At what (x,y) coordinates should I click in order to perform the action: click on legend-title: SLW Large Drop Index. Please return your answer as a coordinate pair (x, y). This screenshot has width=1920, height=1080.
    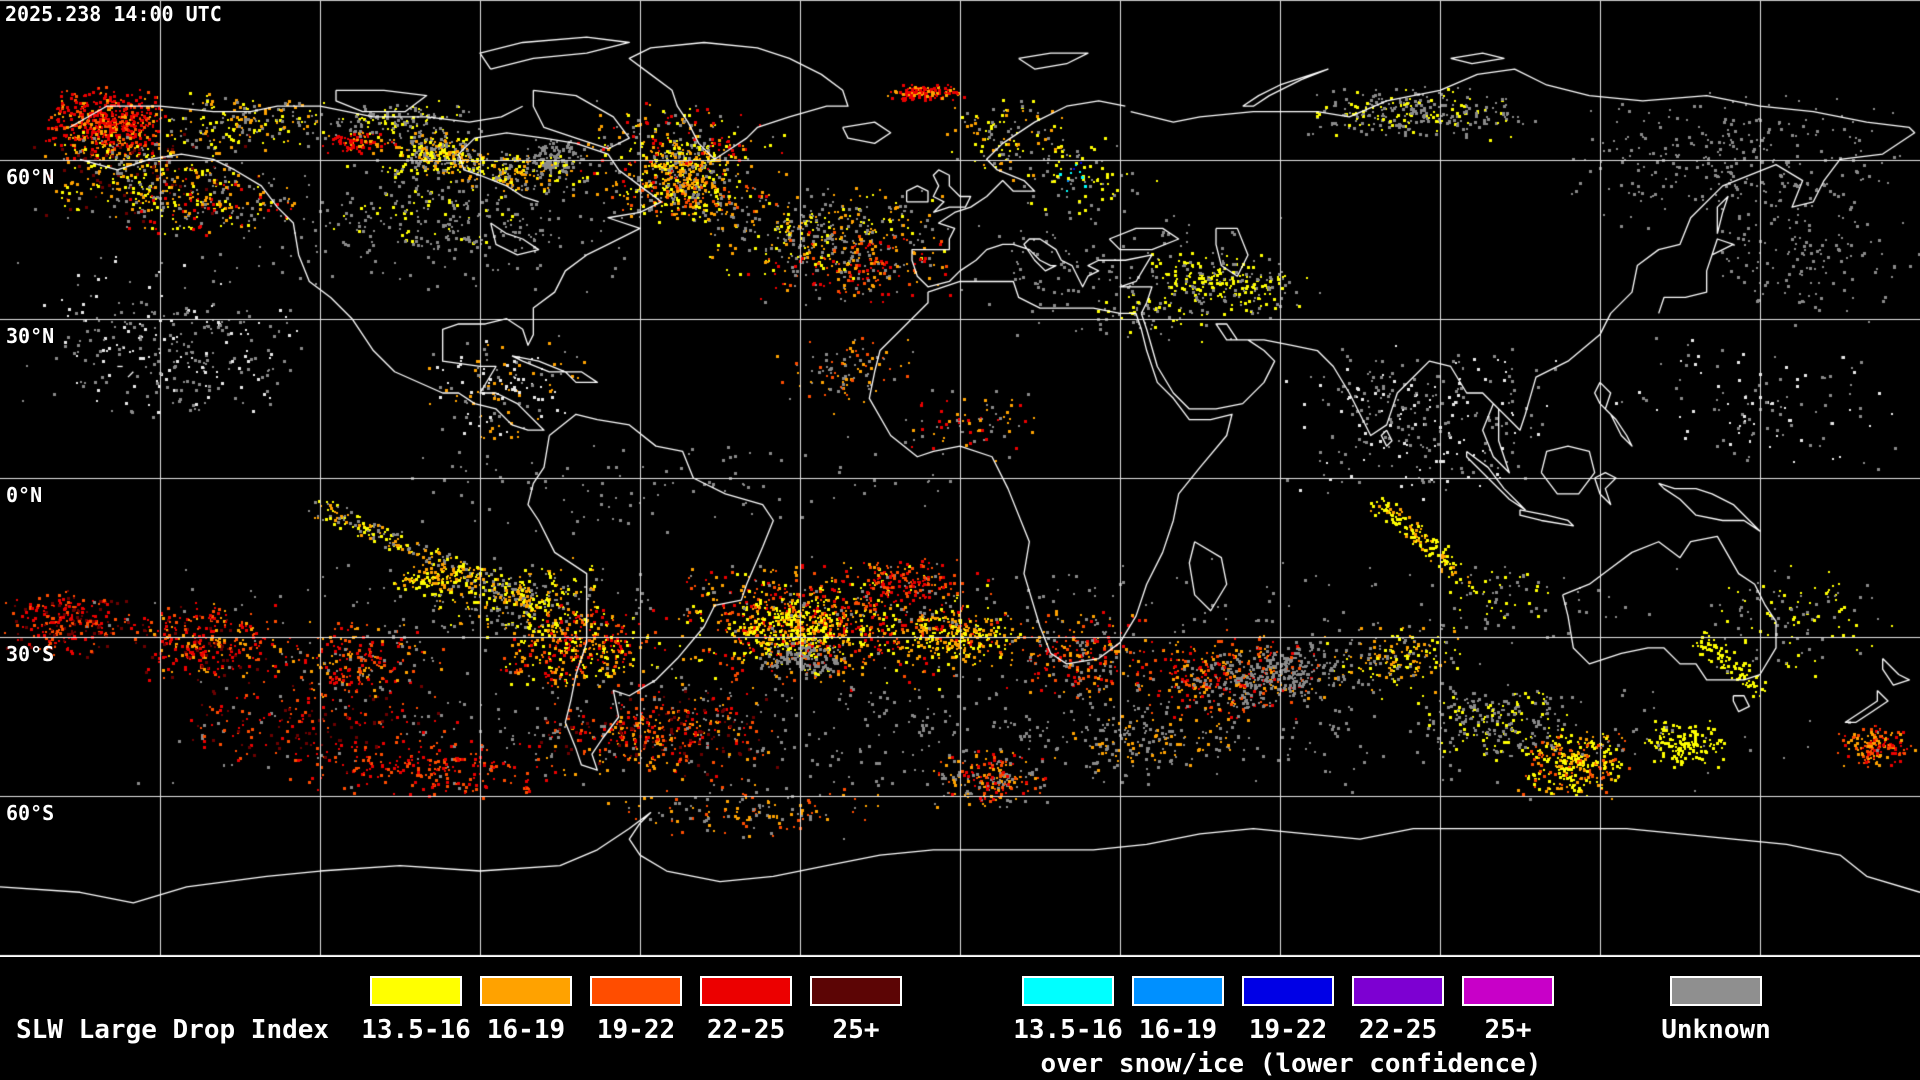
    Looking at the image, I should click on (173, 1030).